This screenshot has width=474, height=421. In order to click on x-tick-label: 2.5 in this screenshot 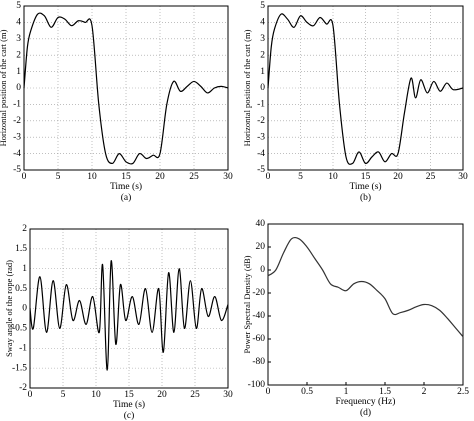, I will do `click(463, 392)`.